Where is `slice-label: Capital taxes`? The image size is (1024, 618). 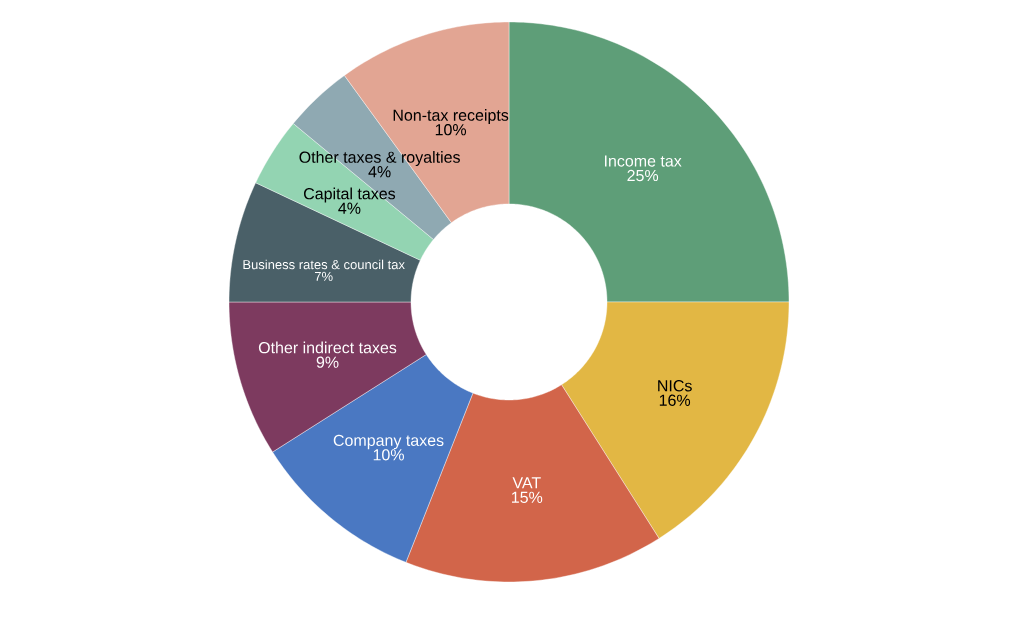
slice-label: Capital taxes is located at coordinates (350, 195).